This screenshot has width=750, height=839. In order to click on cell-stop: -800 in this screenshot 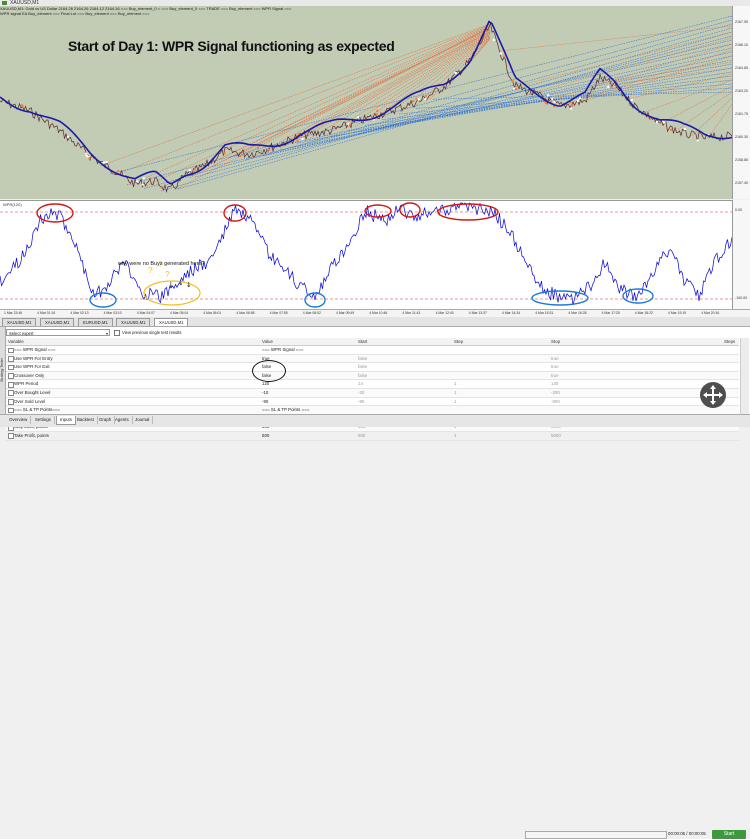, I will do `click(555, 401)`.